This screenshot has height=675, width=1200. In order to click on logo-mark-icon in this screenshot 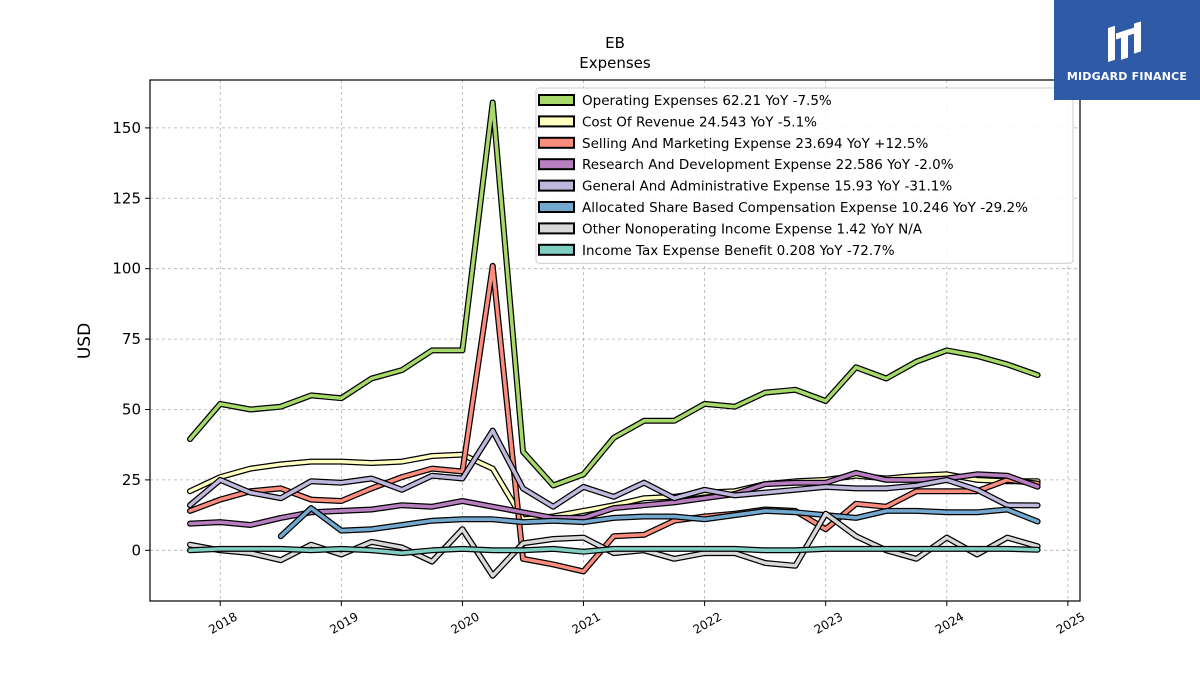, I will do `click(1124, 42)`.